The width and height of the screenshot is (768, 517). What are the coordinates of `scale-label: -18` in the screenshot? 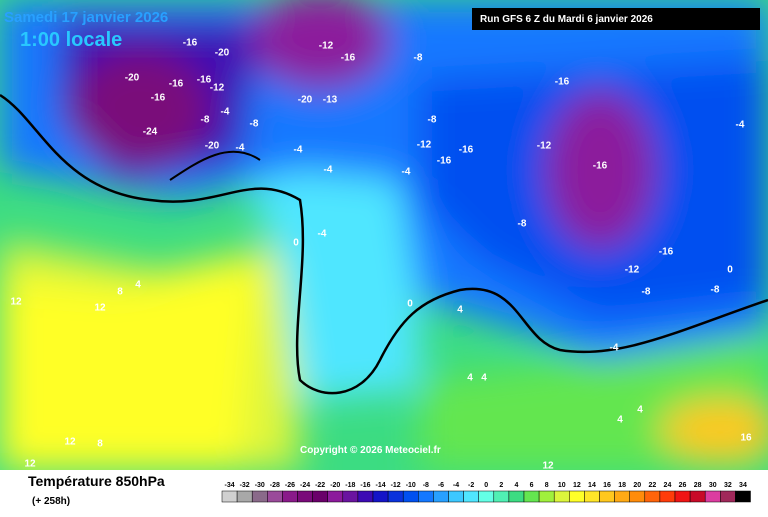 It's located at (350, 485).